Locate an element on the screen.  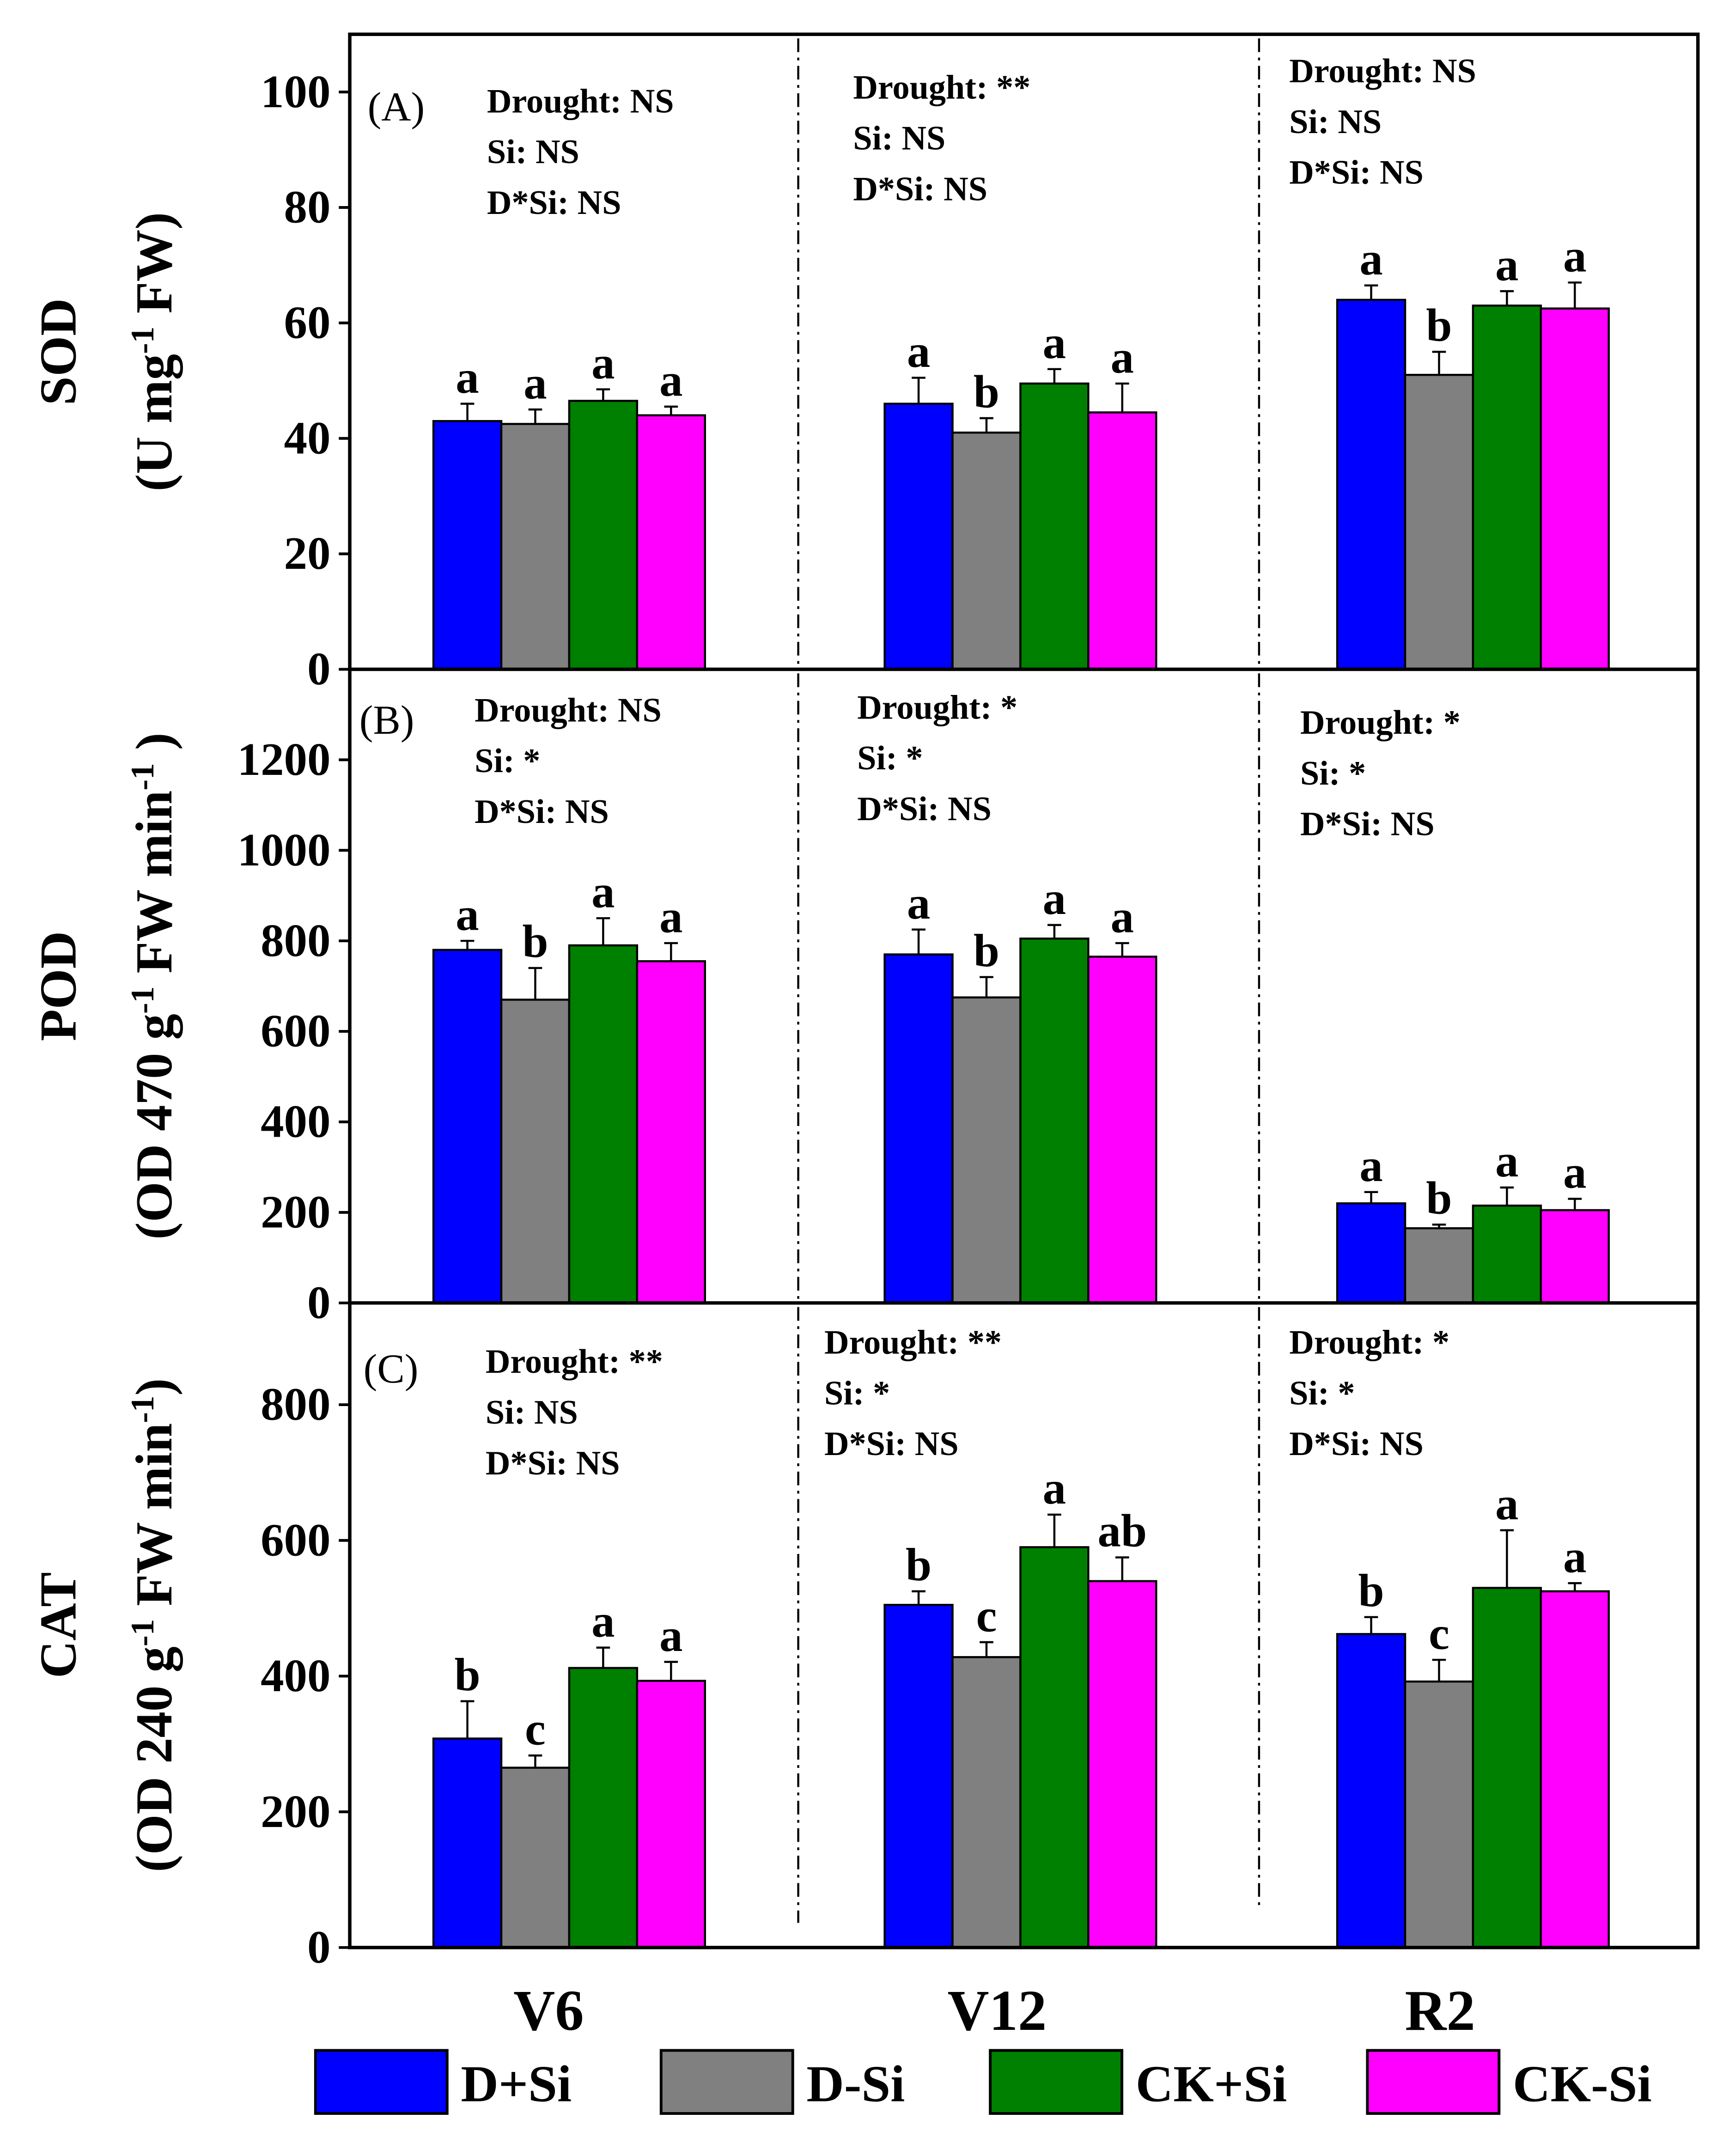
y-tick-label: 1000 is located at coordinates (284, 850).